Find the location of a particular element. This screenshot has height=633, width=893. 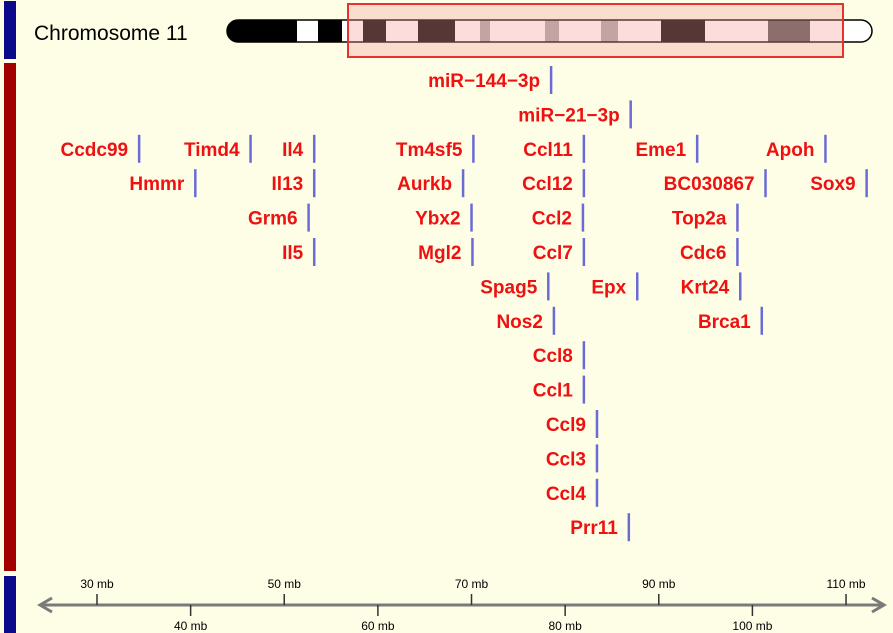

gene-label: Krt24 is located at coordinates (705, 287).